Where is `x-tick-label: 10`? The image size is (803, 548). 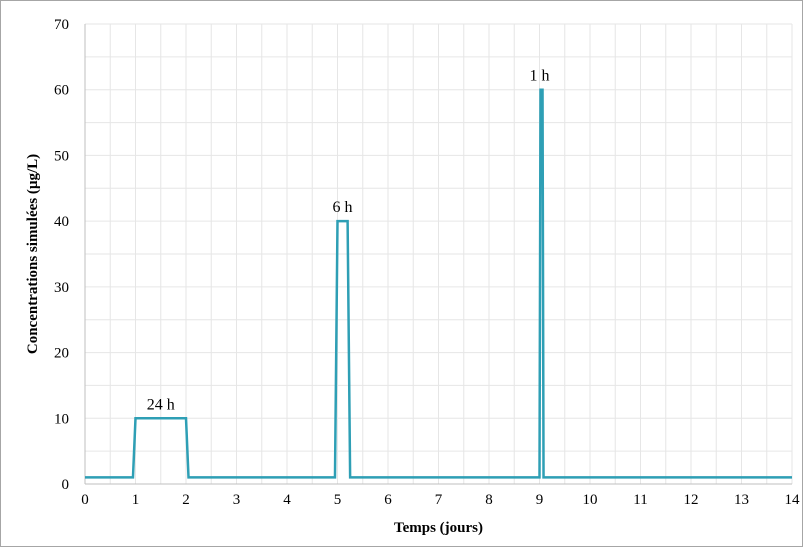 x-tick-label: 10 is located at coordinates (590, 500).